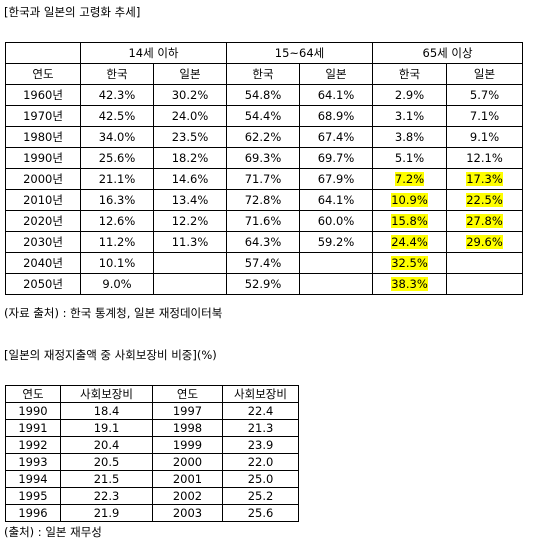  I want to click on table-cell: 10.1%, so click(117, 263).